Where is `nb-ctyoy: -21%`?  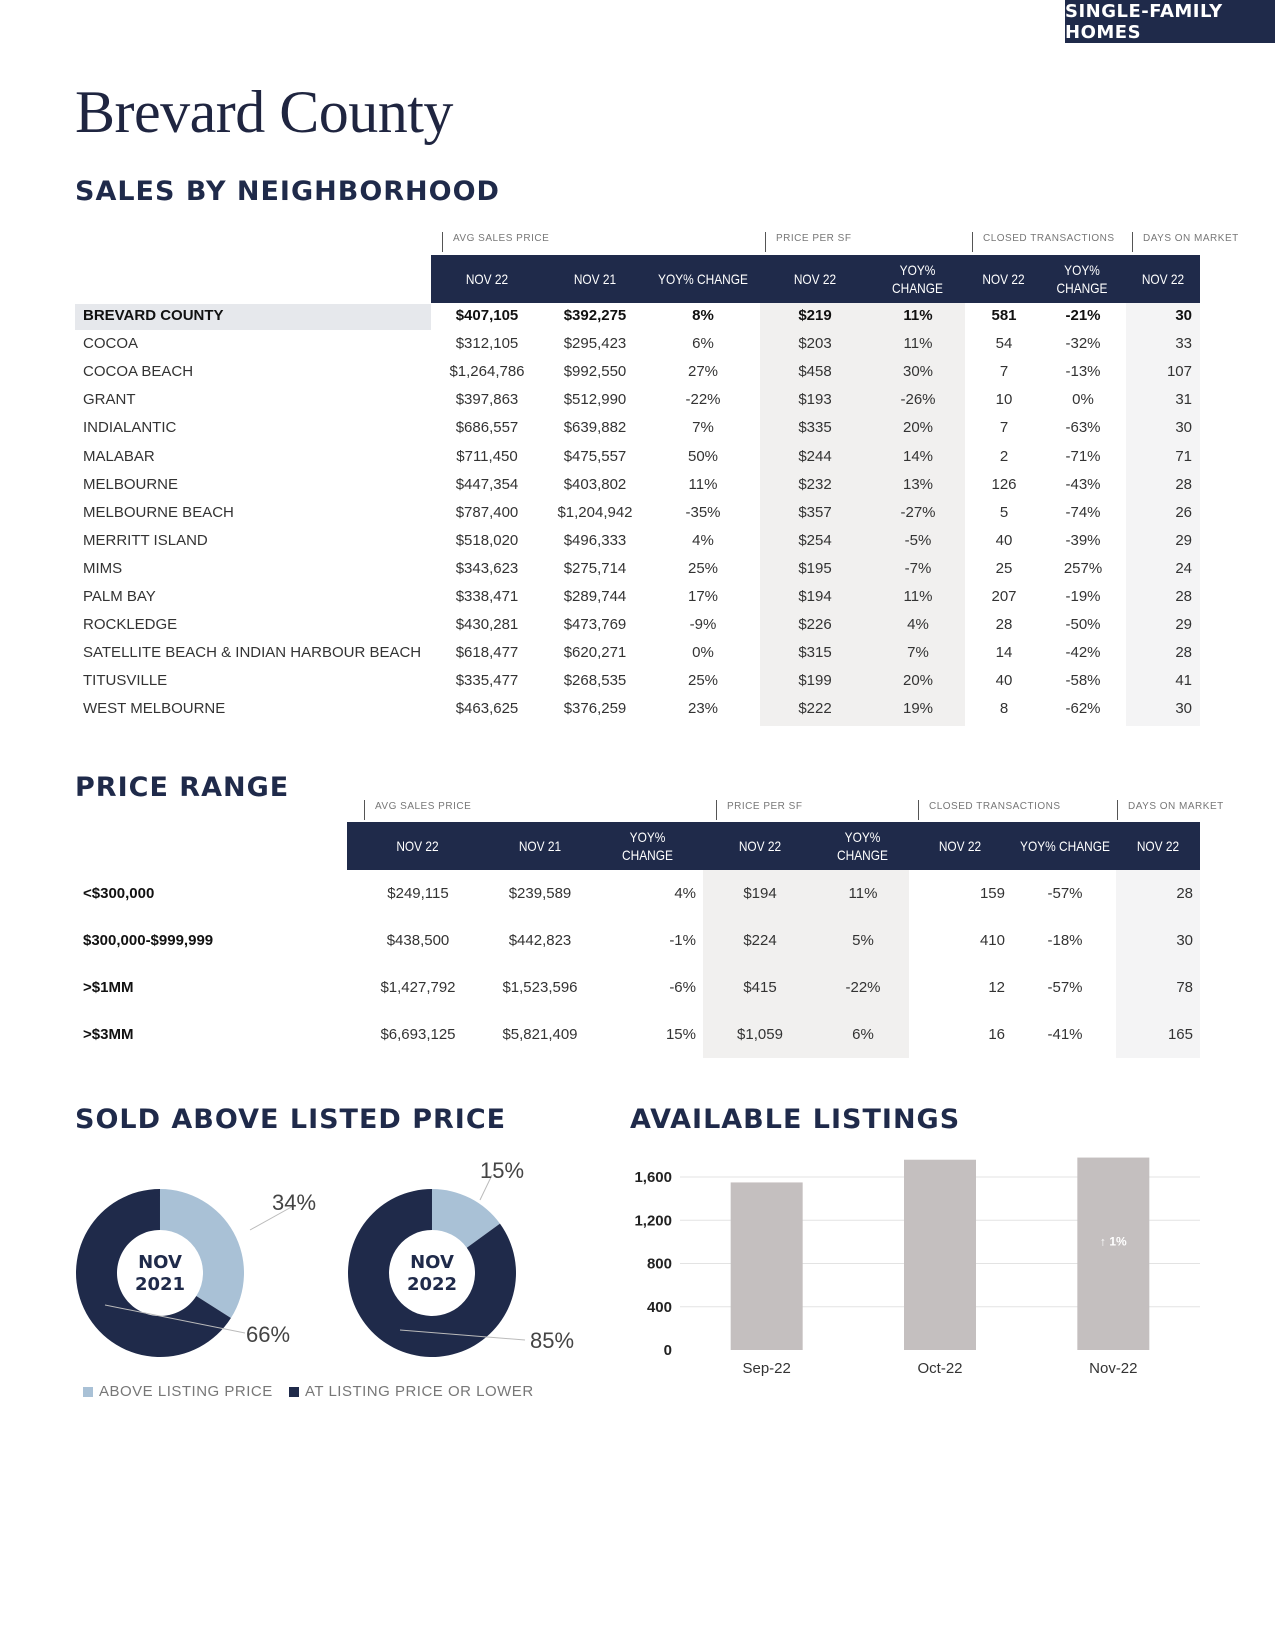 nb-ctyoy: -21% is located at coordinates (1083, 315).